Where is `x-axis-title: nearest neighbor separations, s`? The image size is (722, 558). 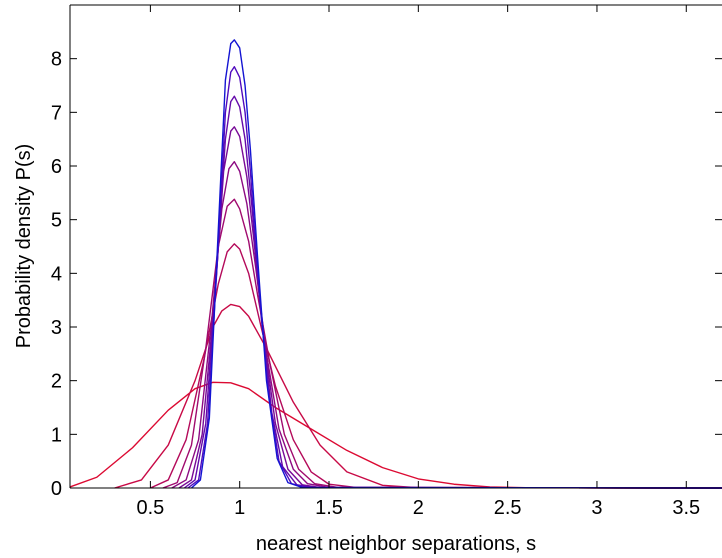 x-axis-title: nearest neighbor separations, s is located at coordinates (396, 544).